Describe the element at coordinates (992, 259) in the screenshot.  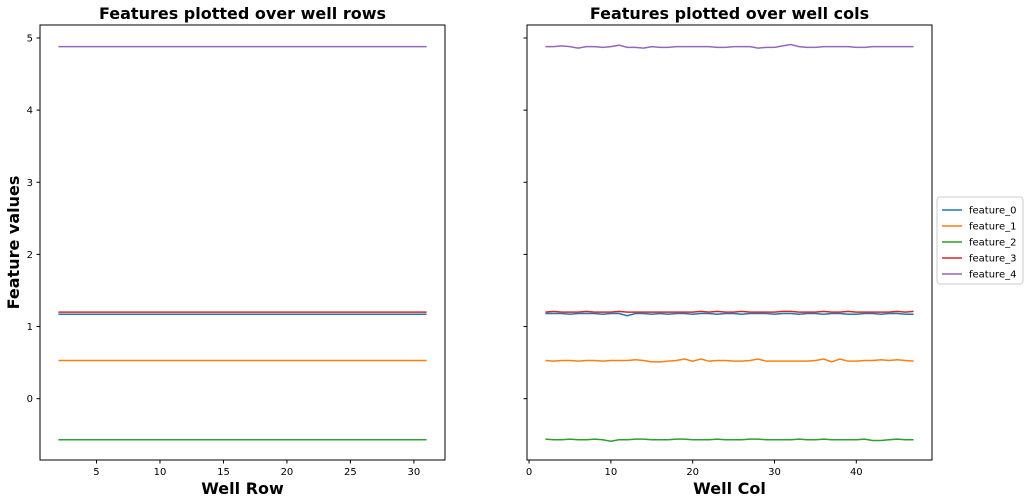
I see `legend-label-feature_3: feature_3` at that location.